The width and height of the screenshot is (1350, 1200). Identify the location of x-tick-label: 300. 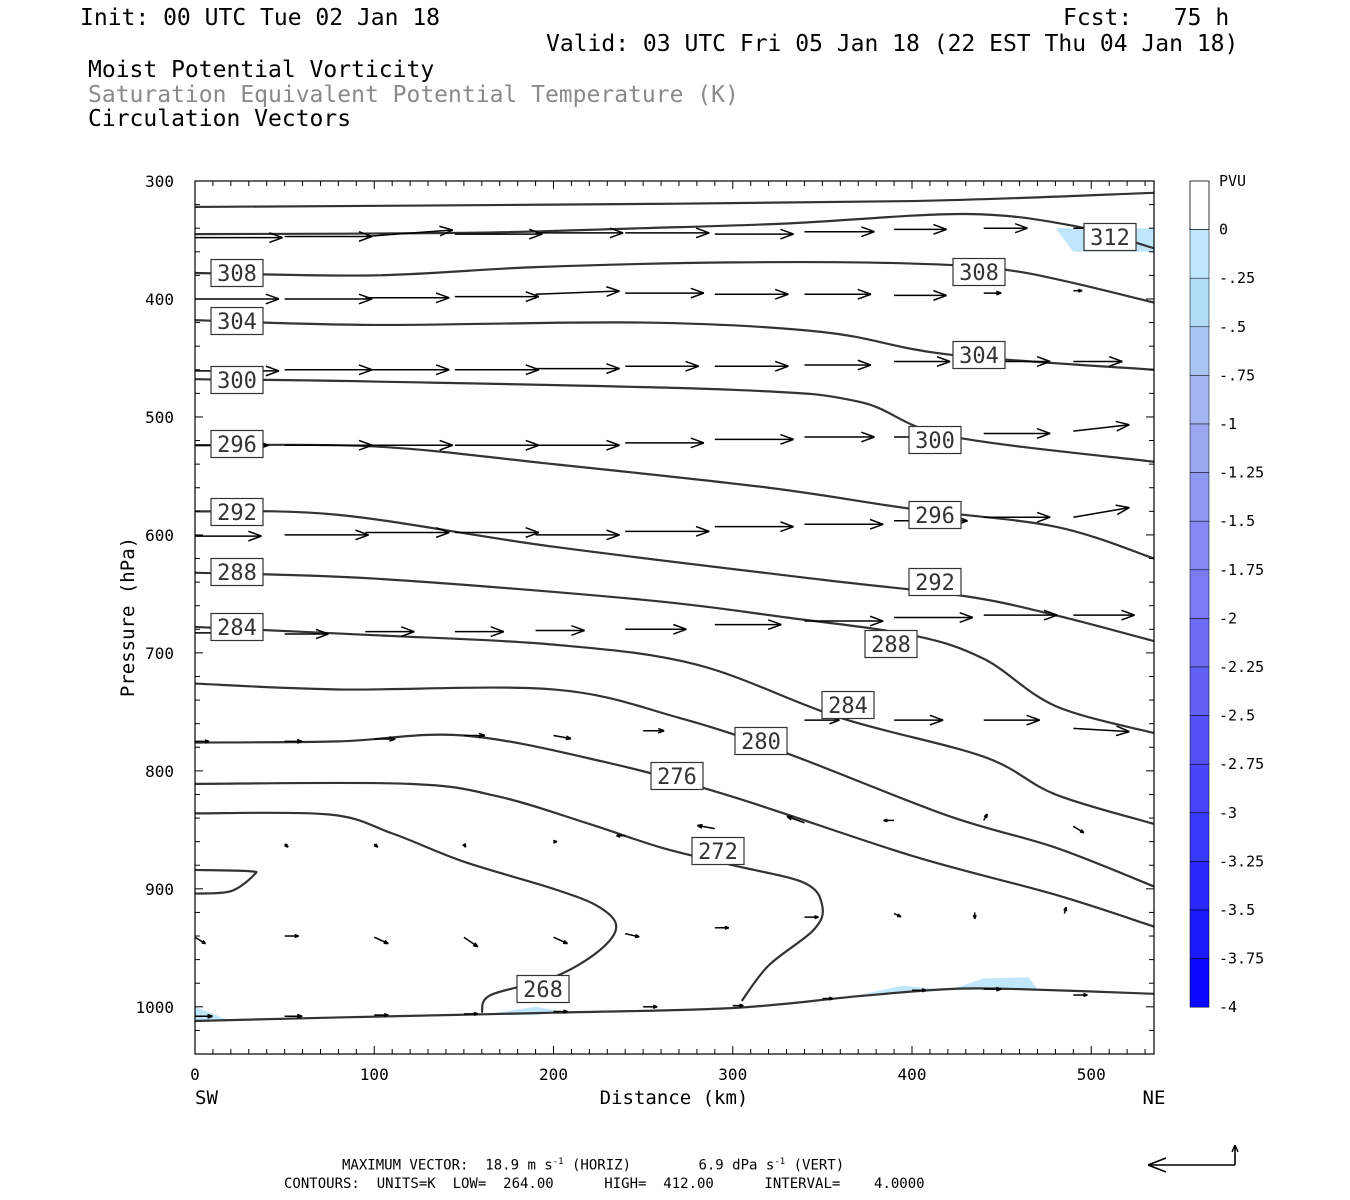
(732, 1074).